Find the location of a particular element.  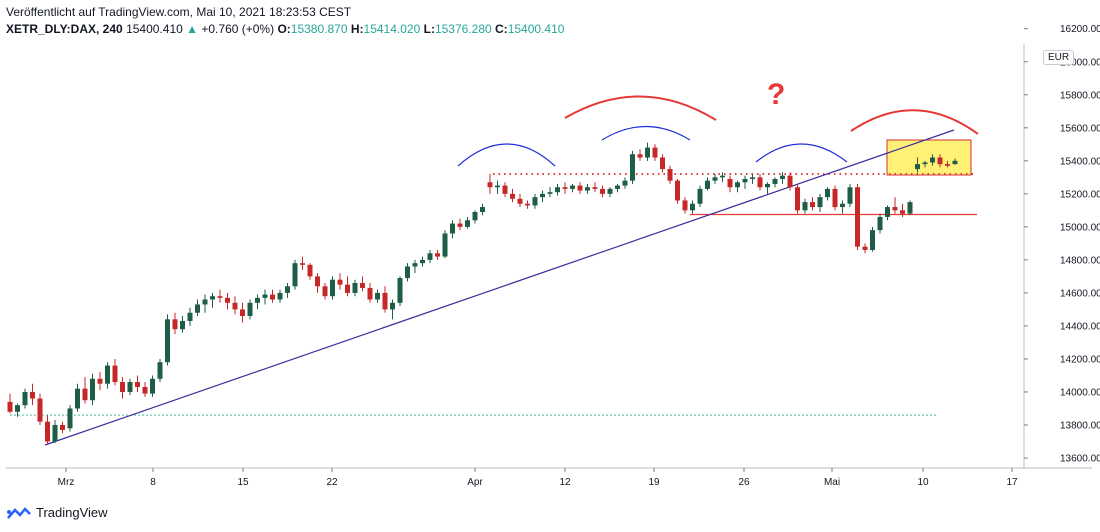

y-tick-label: 14600.000 is located at coordinates (1080, 293).